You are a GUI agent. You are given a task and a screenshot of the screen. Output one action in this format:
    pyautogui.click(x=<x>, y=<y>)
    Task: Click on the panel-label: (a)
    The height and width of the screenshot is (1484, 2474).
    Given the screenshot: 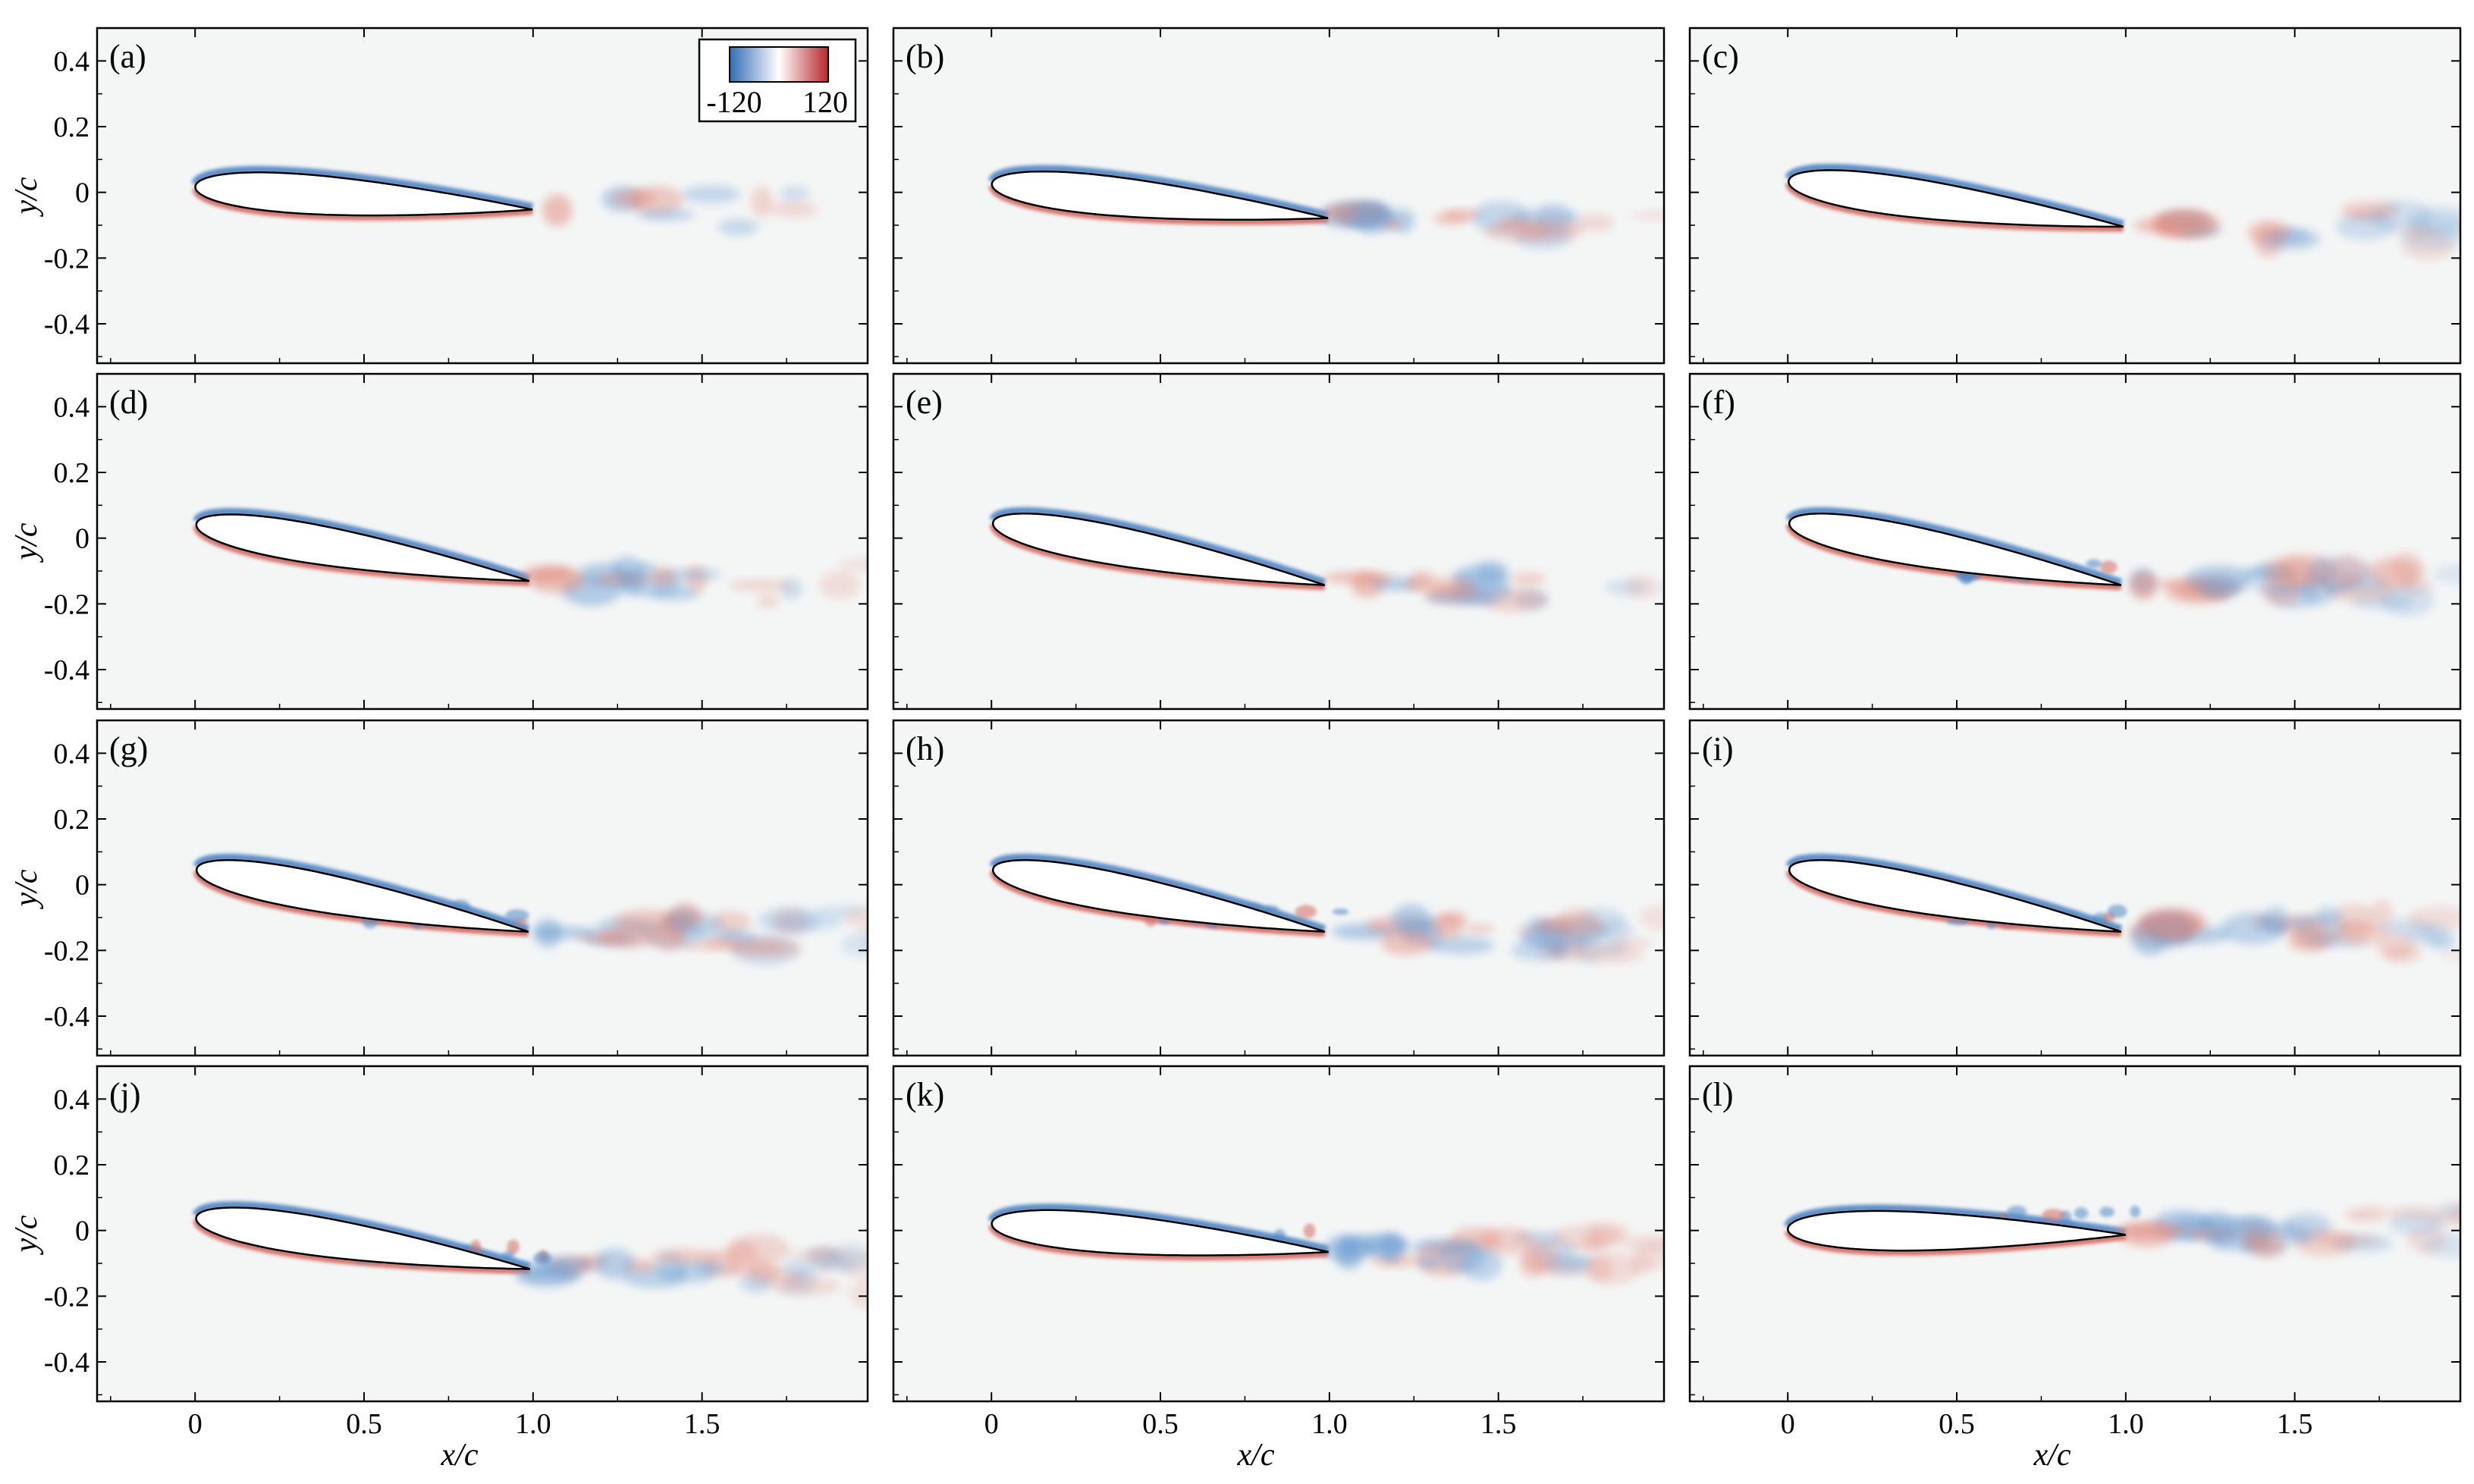 What is the action you would take?
    pyautogui.click(x=127, y=57)
    